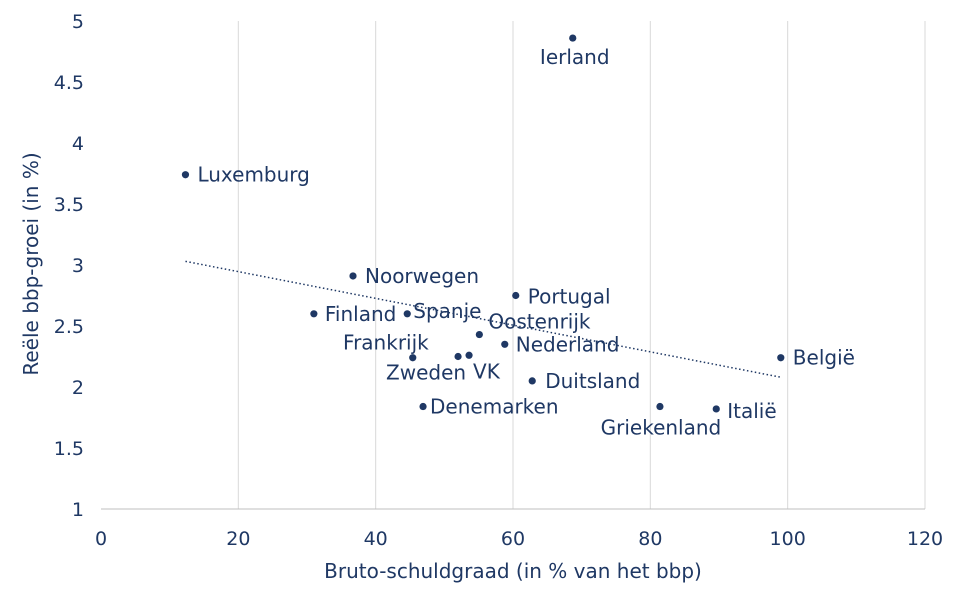 This screenshot has height=600, width=960. Describe the element at coordinates (78, 266) in the screenshot. I see `y-tick-label: 3` at that location.